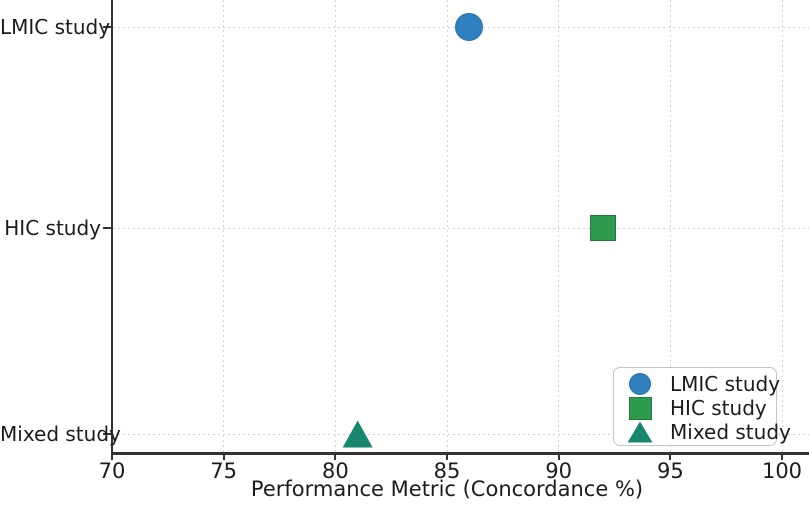  Describe the element at coordinates (603, 228) in the screenshot. I see `scatter-point-hic-study` at that location.